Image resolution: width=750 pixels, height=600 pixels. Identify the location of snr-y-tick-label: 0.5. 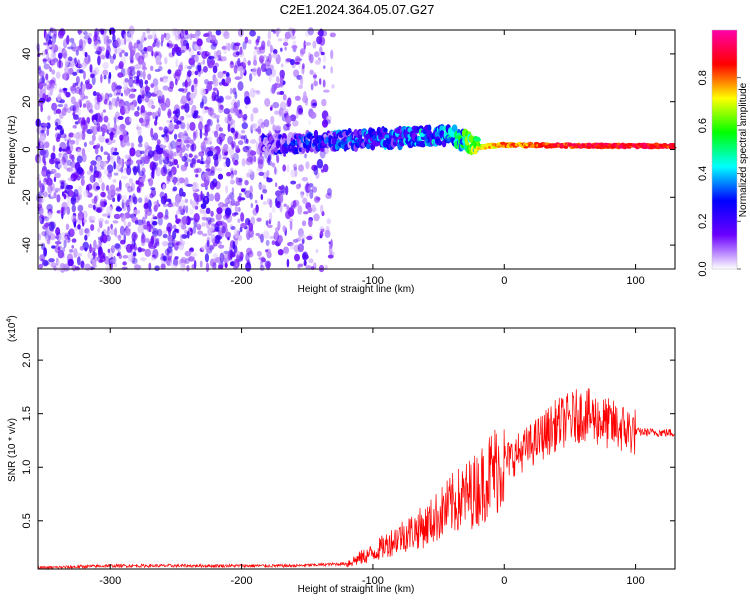
(27, 520).